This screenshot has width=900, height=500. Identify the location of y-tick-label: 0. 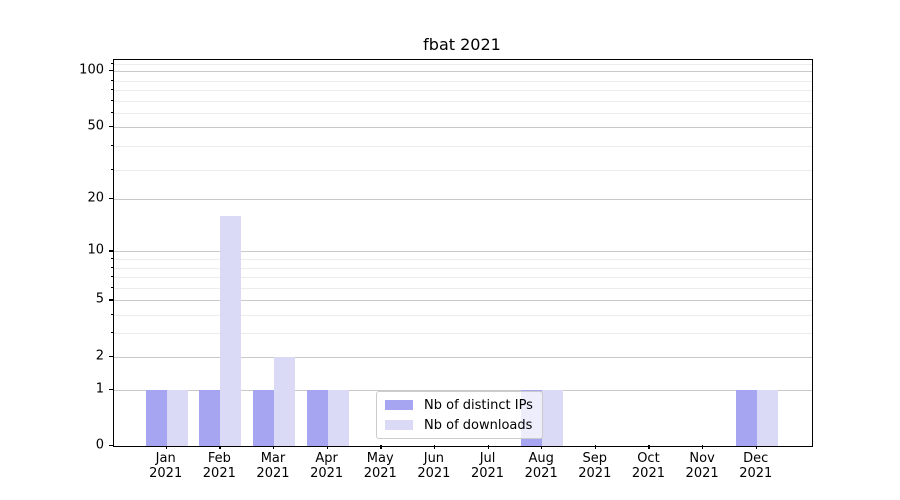
(99, 445).